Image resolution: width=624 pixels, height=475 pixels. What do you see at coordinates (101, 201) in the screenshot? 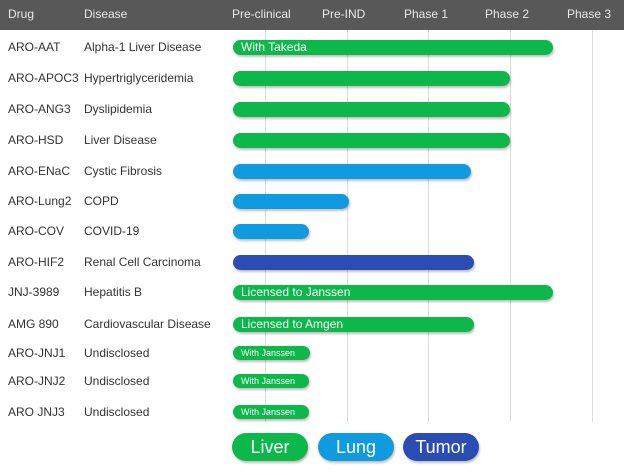
I see `disease-label: COPD` at bounding box center [101, 201].